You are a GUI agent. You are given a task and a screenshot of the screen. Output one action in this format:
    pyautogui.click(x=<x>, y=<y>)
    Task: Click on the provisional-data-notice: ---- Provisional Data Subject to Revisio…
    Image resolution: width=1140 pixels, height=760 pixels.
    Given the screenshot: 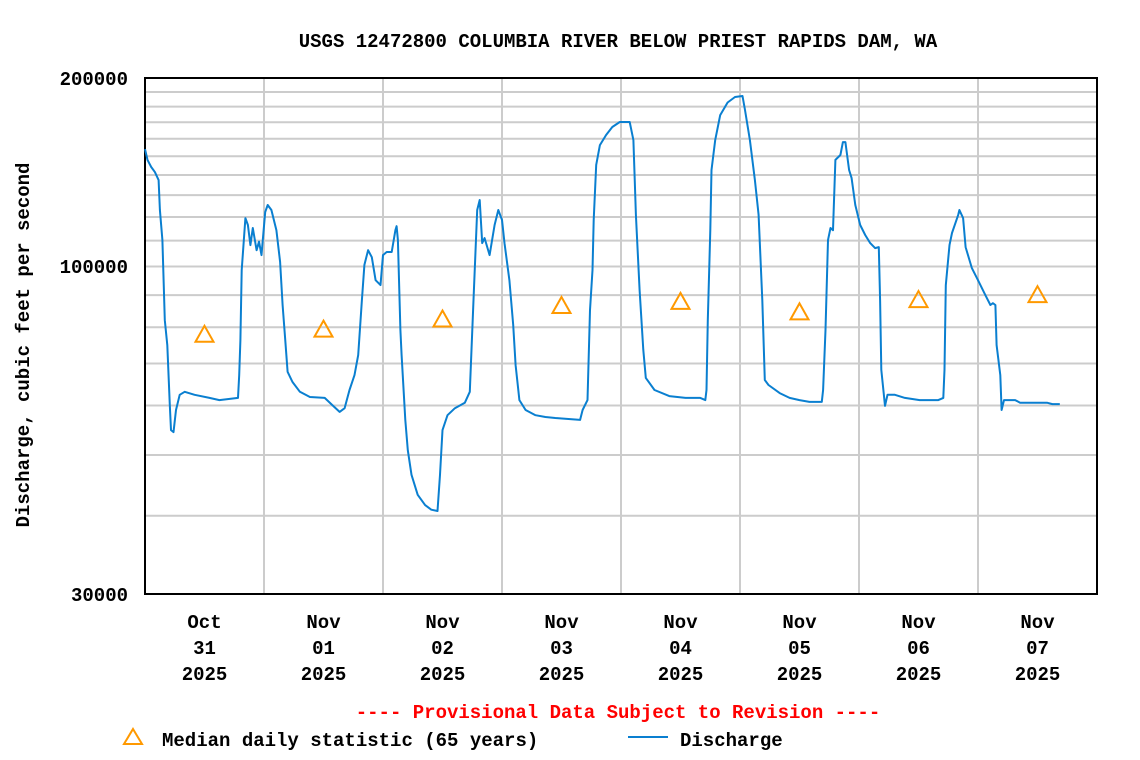 What is the action you would take?
    pyautogui.click(x=618, y=713)
    